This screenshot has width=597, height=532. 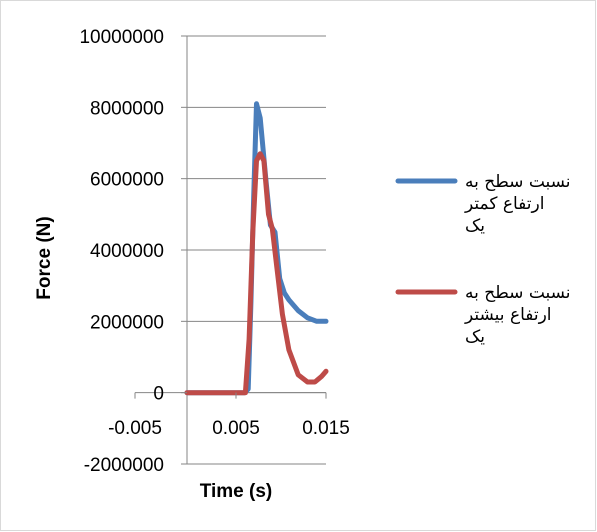 What do you see at coordinates (236, 428) in the screenshot?
I see `x-tick-label: 0.005` at bounding box center [236, 428].